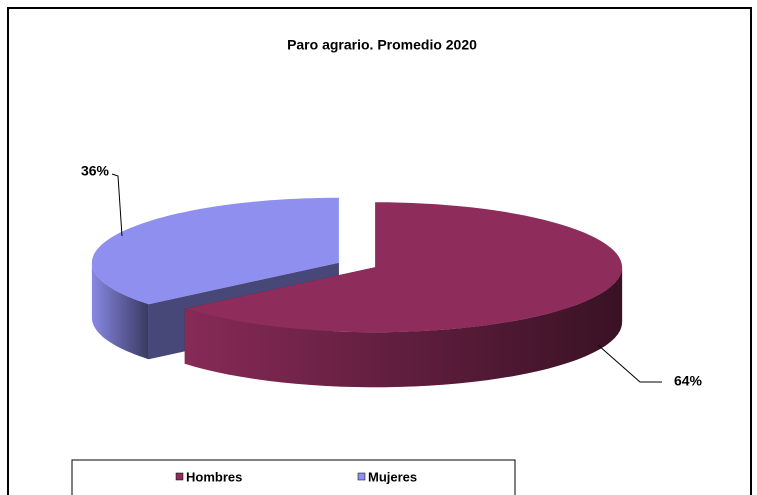  Describe the element at coordinates (293, 477) in the screenshot. I see `legend` at that location.